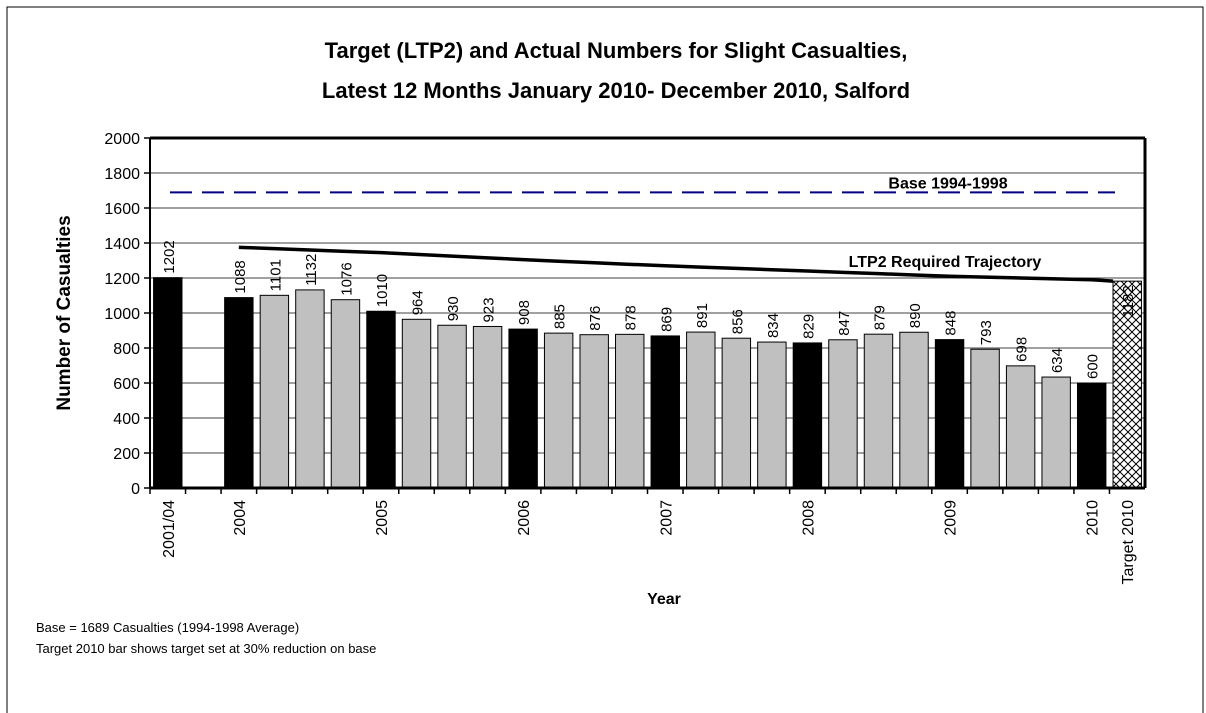 The width and height of the screenshot is (1206, 713). Describe the element at coordinates (664, 599) in the screenshot. I see `x-axis-title: Year` at that location.